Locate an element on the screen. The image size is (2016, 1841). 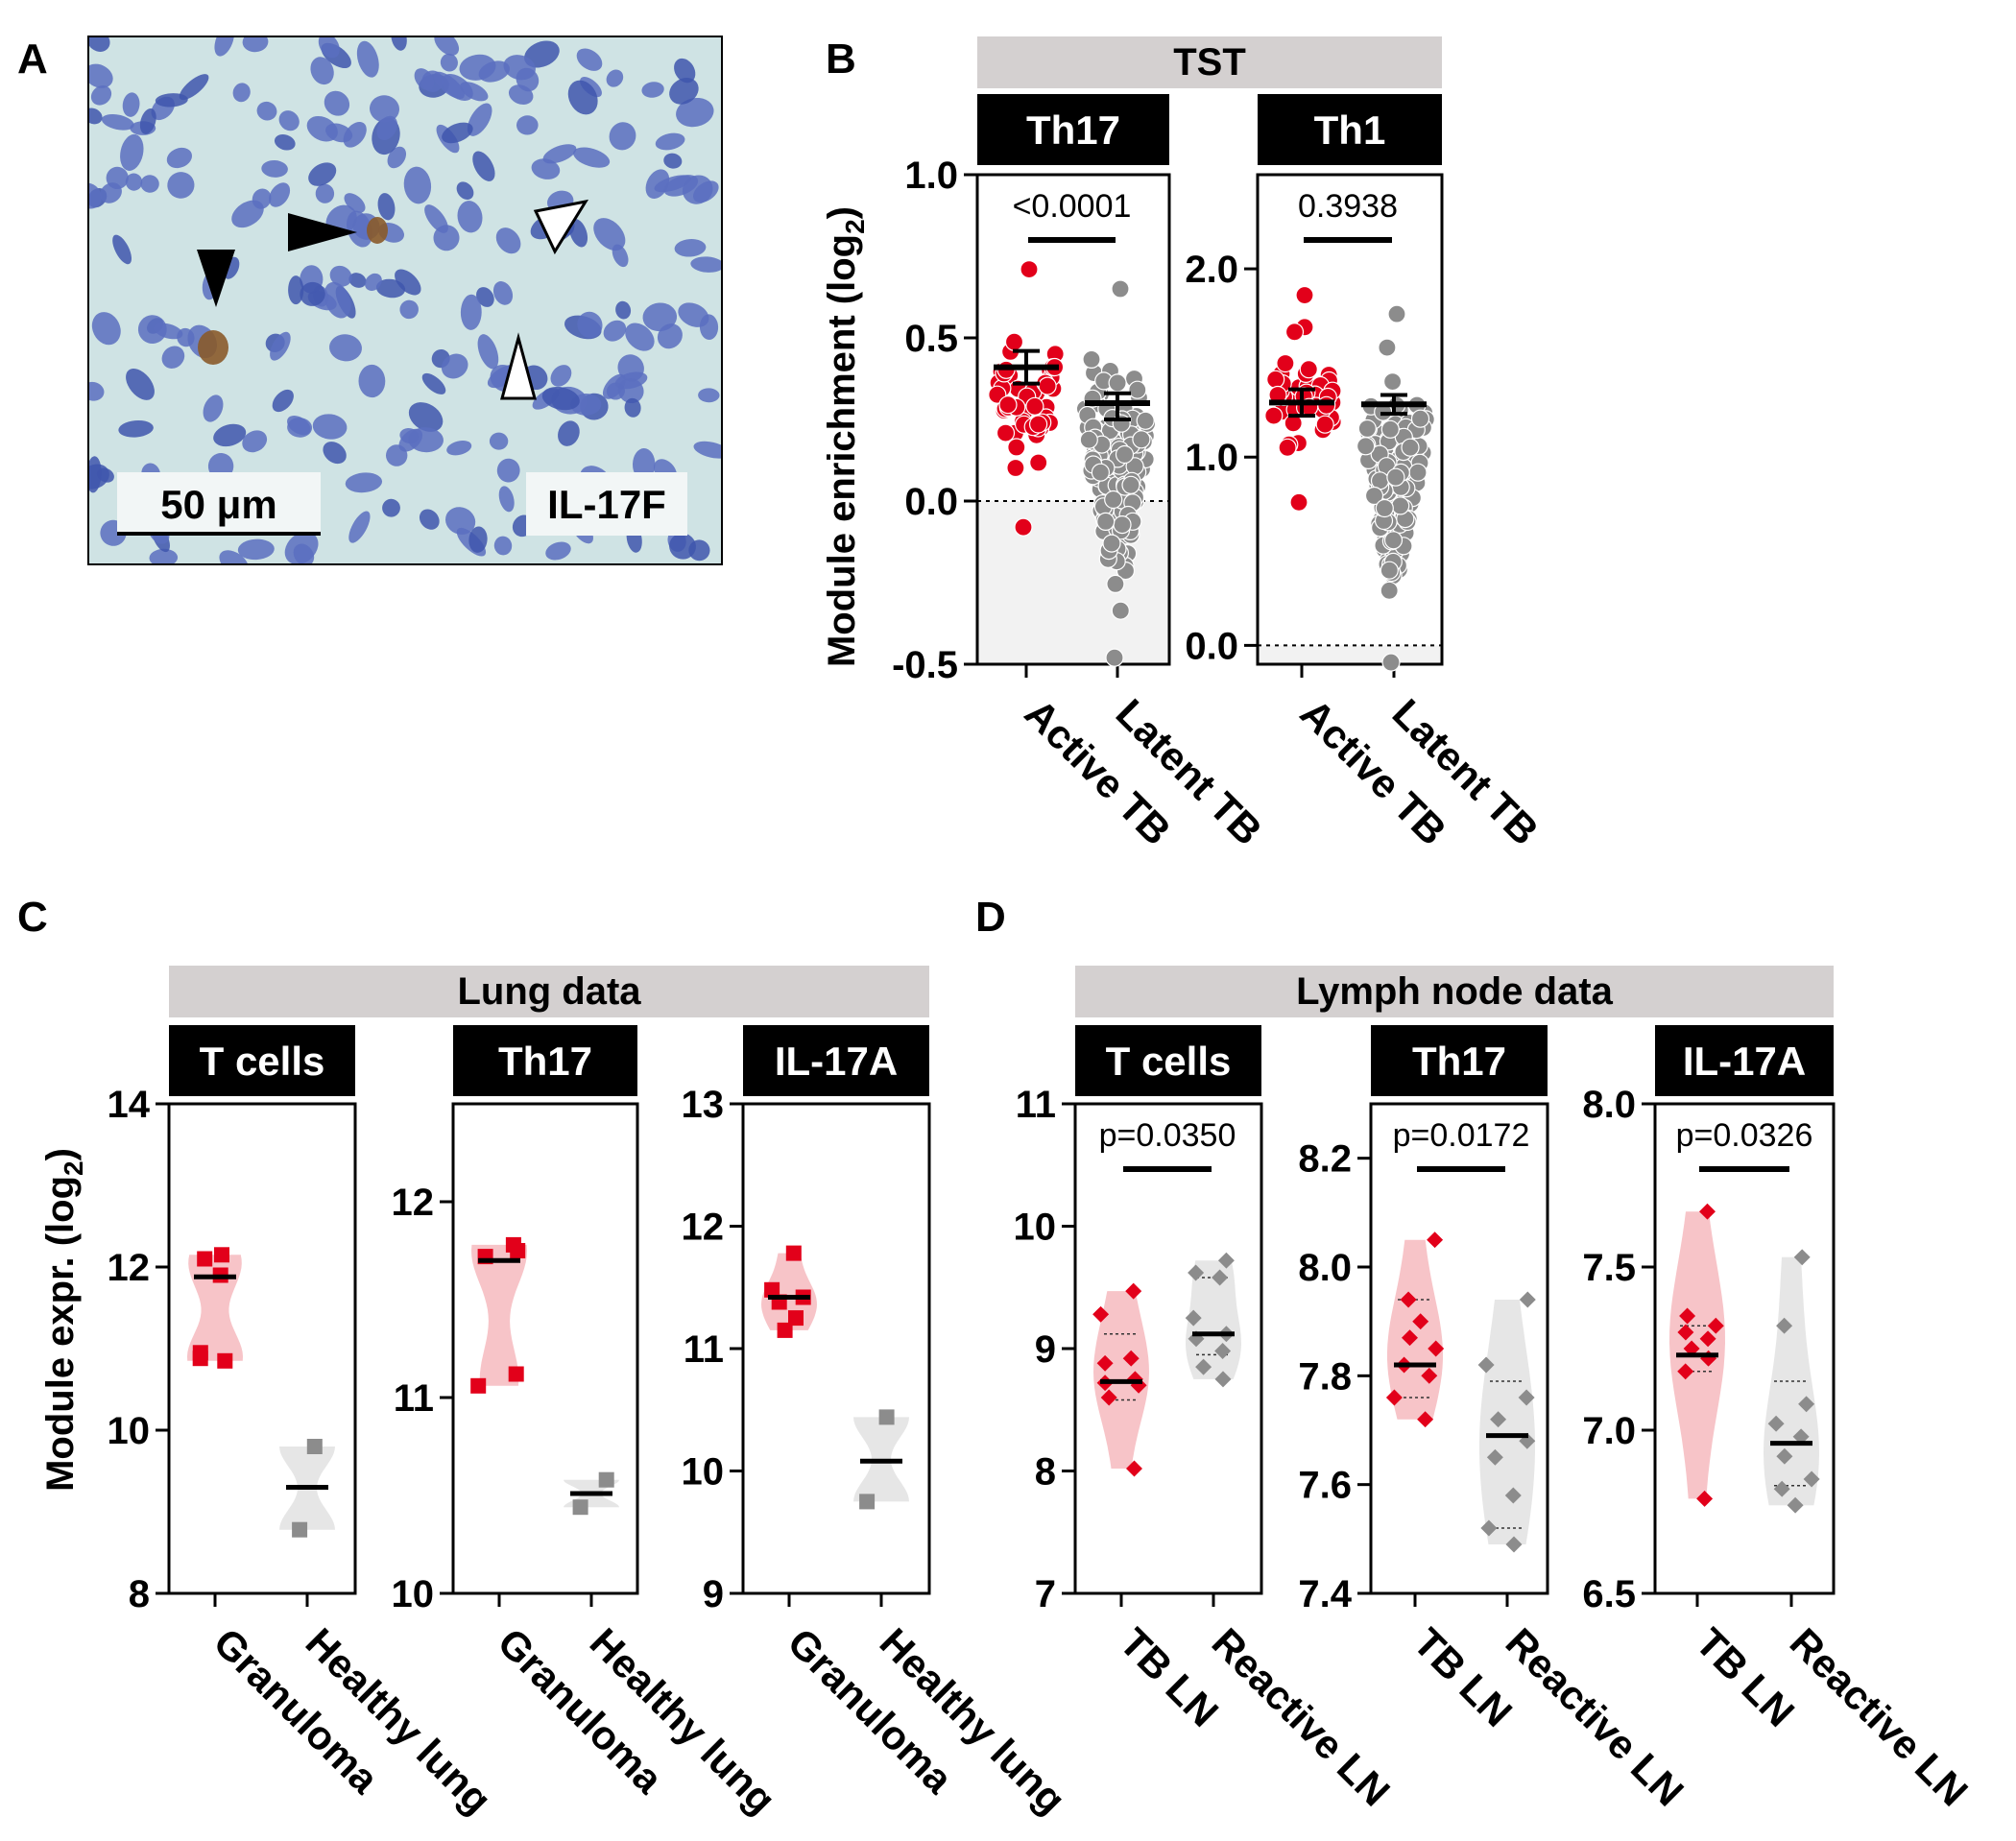
facet-title: Th17 is located at coordinates (1073, 130).